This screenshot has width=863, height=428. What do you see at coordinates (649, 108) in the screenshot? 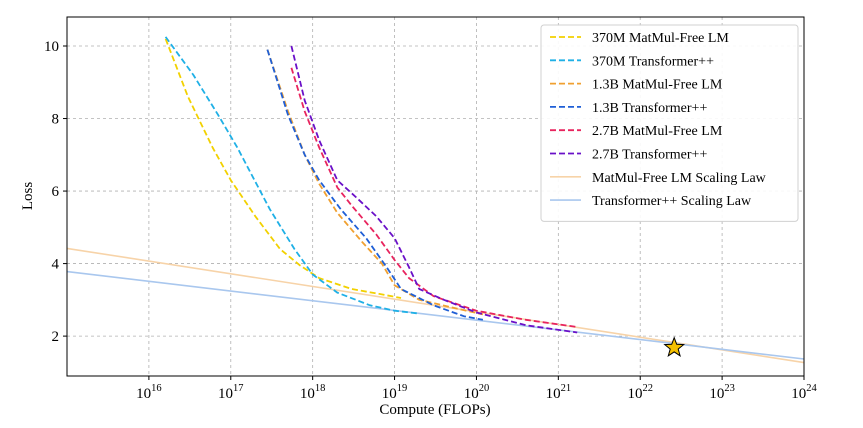
I see `legend-label: 1.3B Transformer++` at bounding box center [649, 108].